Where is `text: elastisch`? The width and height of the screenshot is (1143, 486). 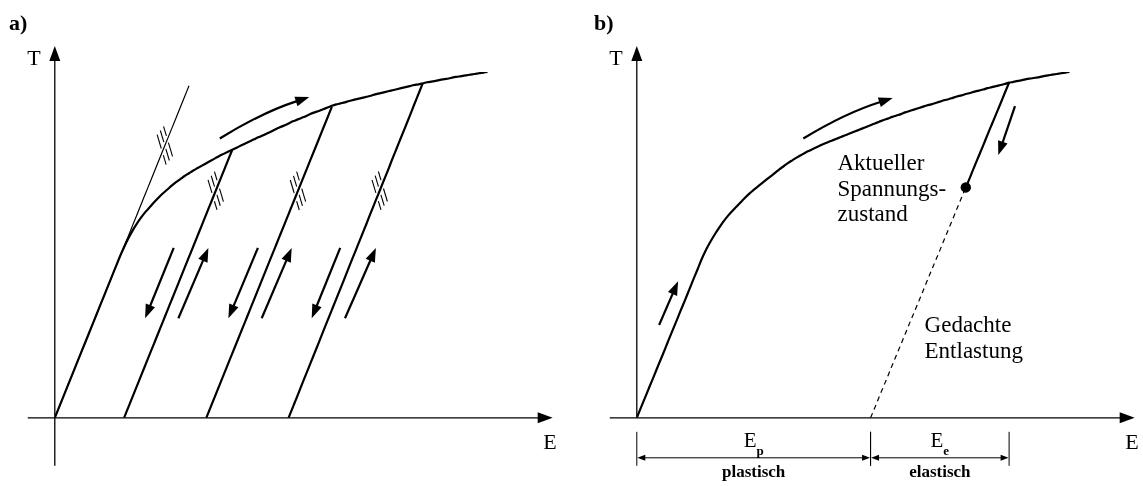
text: elastisch is located at coordinates (940, 471).